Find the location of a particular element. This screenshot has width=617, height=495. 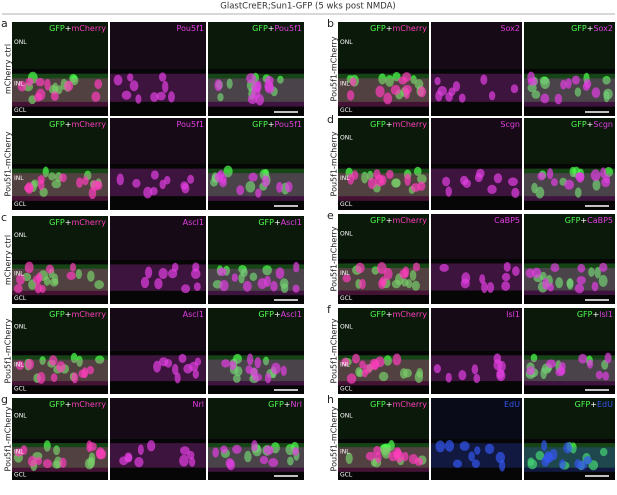

channel-label-part: EdU is located at coordinates (512, 404).